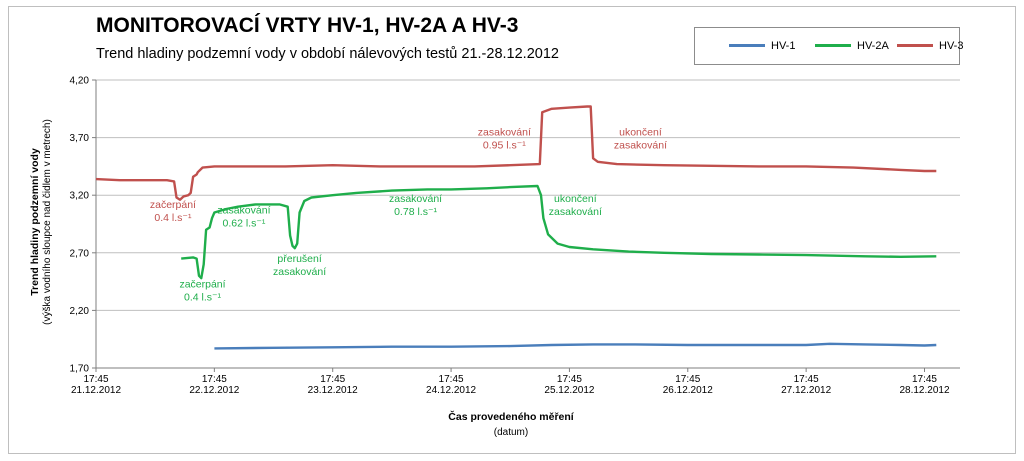 This screenshot has width=1024, height=461. What do you see at coordinates (96, 390) in the screenshot?
I see `x-tick-date: 21.12.2012` at bounding box center [96, 390].